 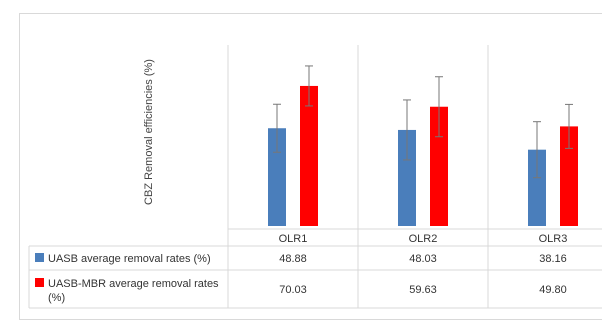 What do you see at coordinates (133, 291) in the screenshot?
I see `legend-label-uasb-mbr: UASB-MBR average removal rates (%)` at bounding box center [133, 291].